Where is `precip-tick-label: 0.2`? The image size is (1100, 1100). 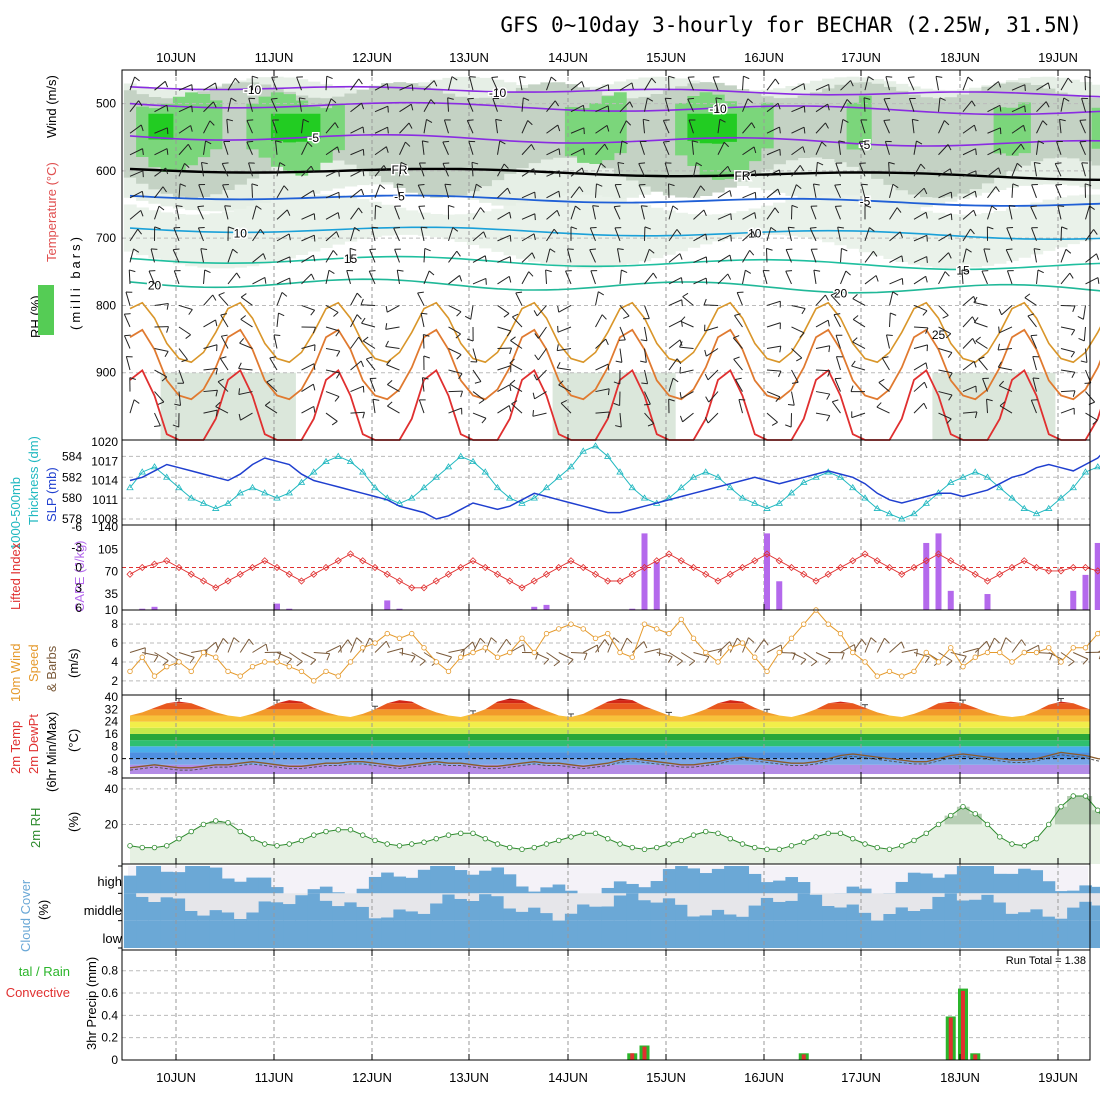 precip-tick-label: 0.2 is located at coordinates (109, 1038).